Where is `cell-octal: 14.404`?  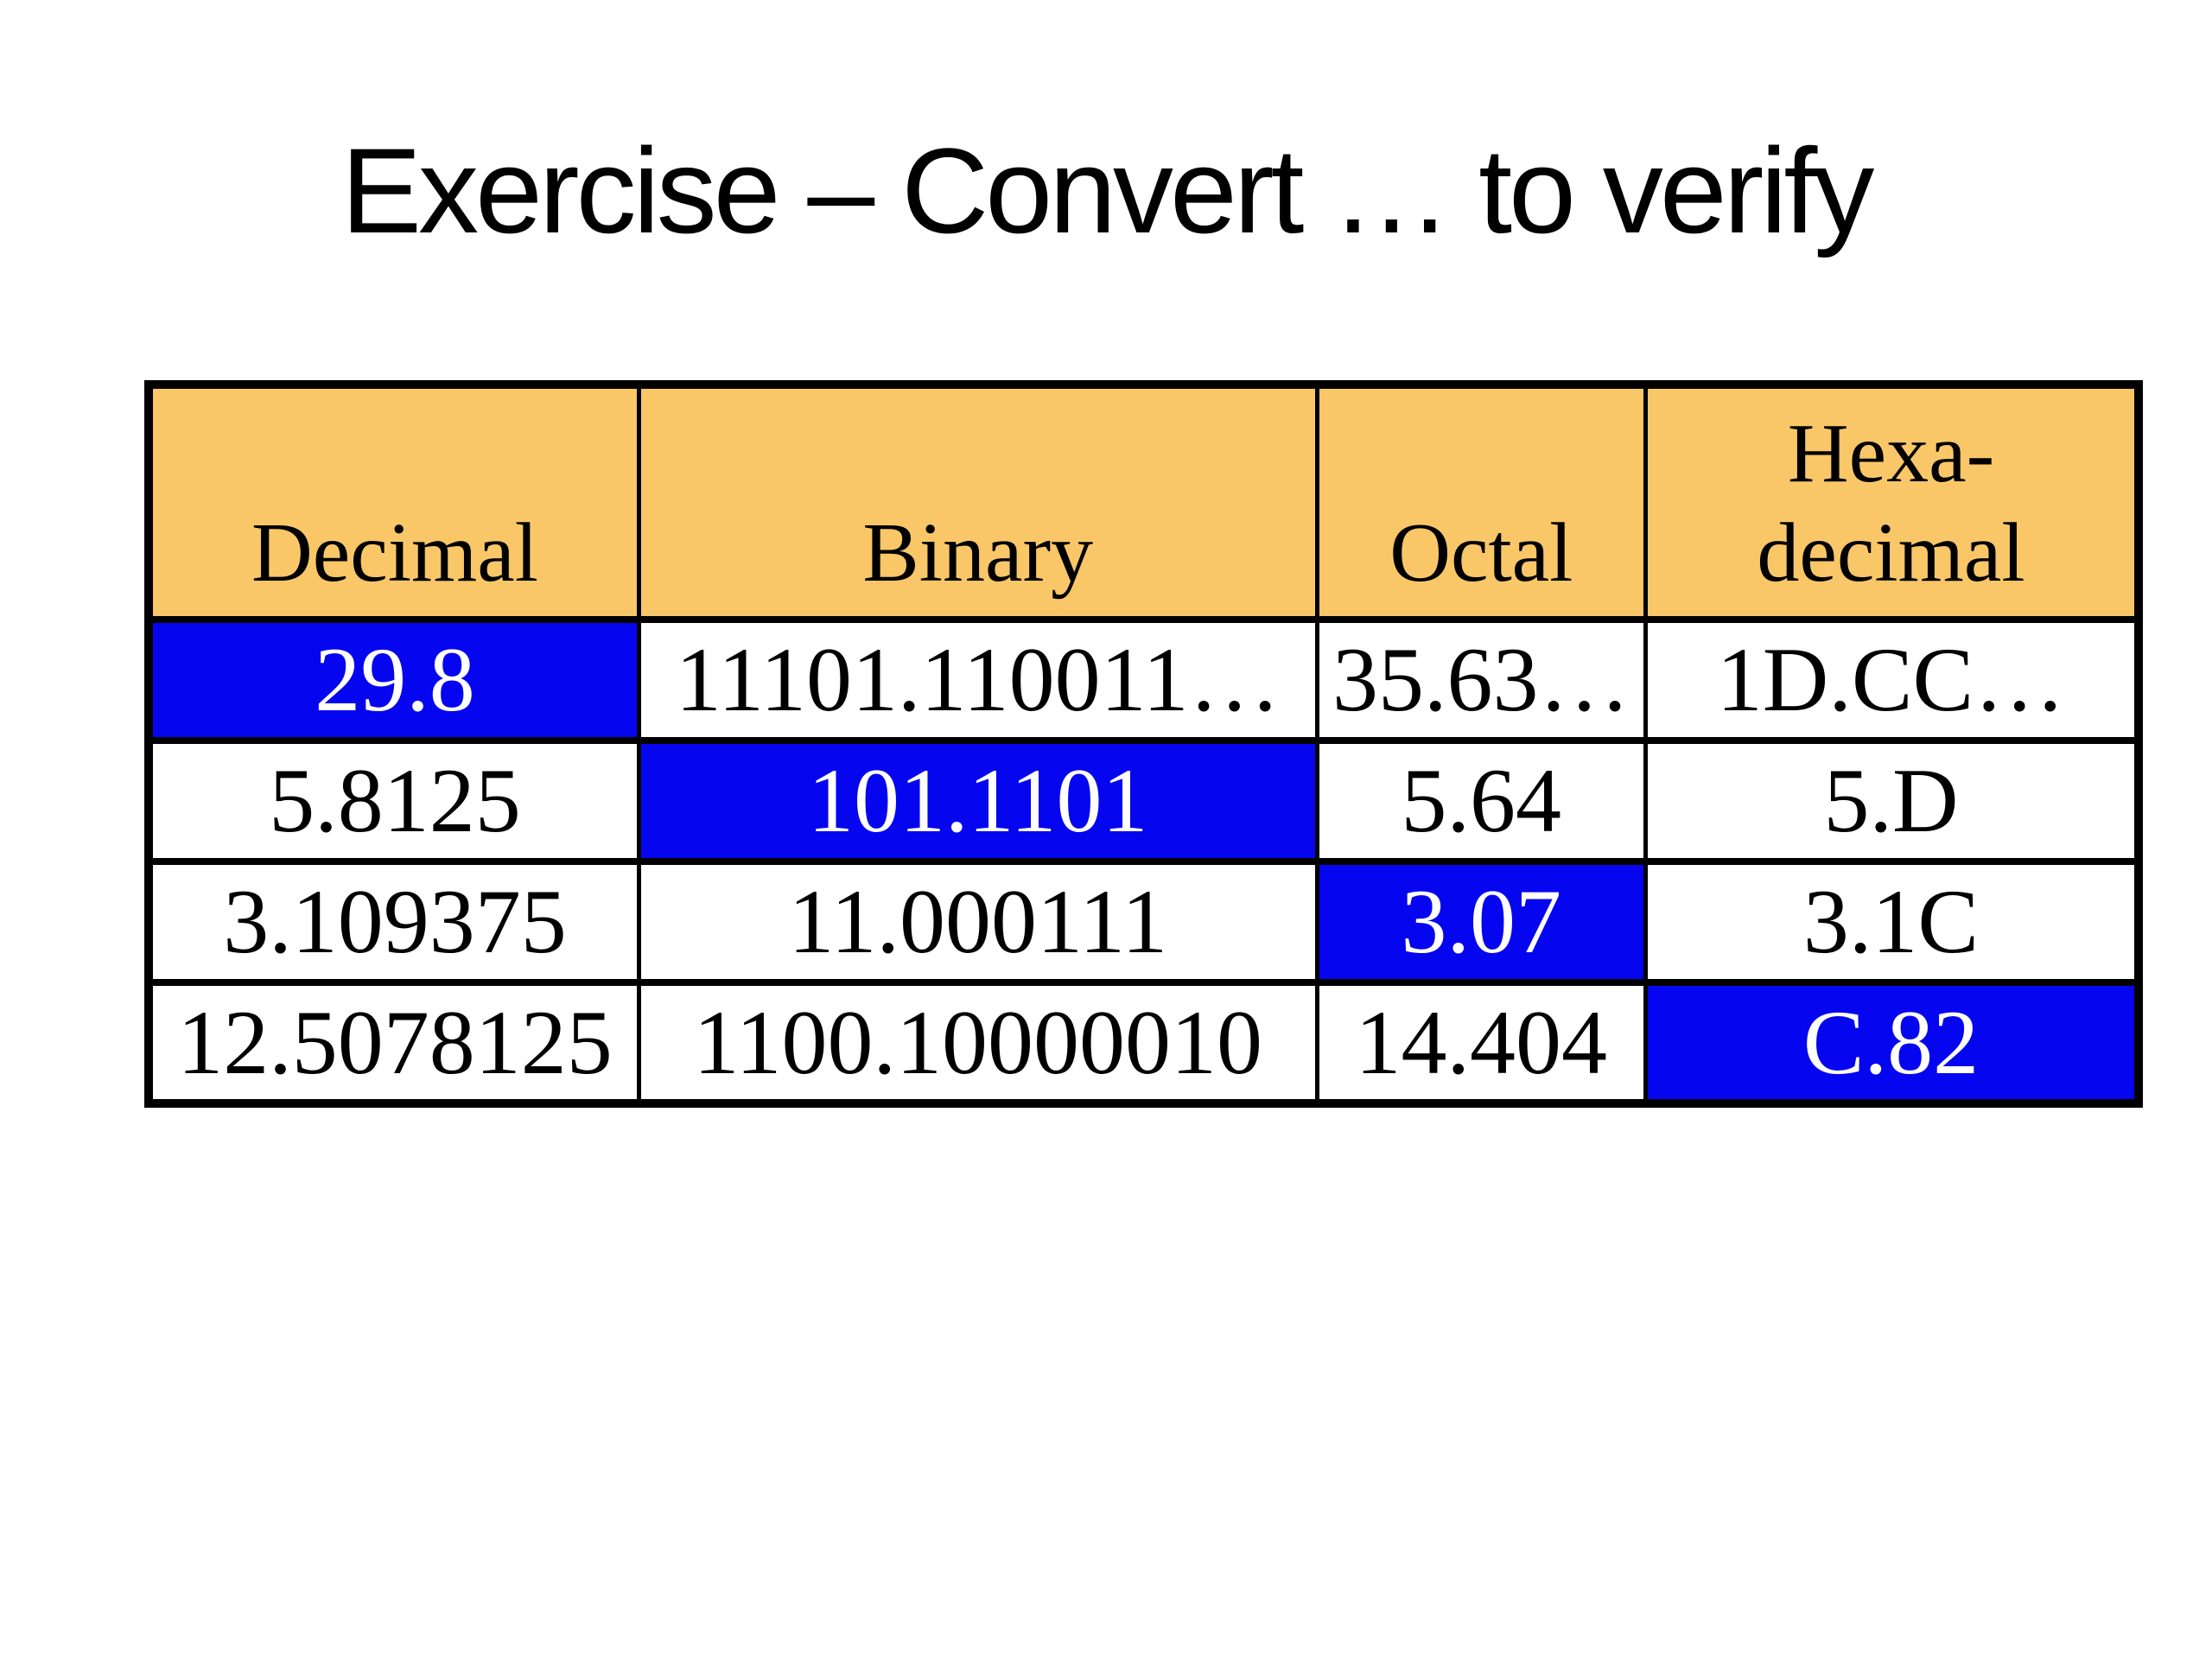
cell-octal: 14.404 is located at coordinates (1481, 1043).